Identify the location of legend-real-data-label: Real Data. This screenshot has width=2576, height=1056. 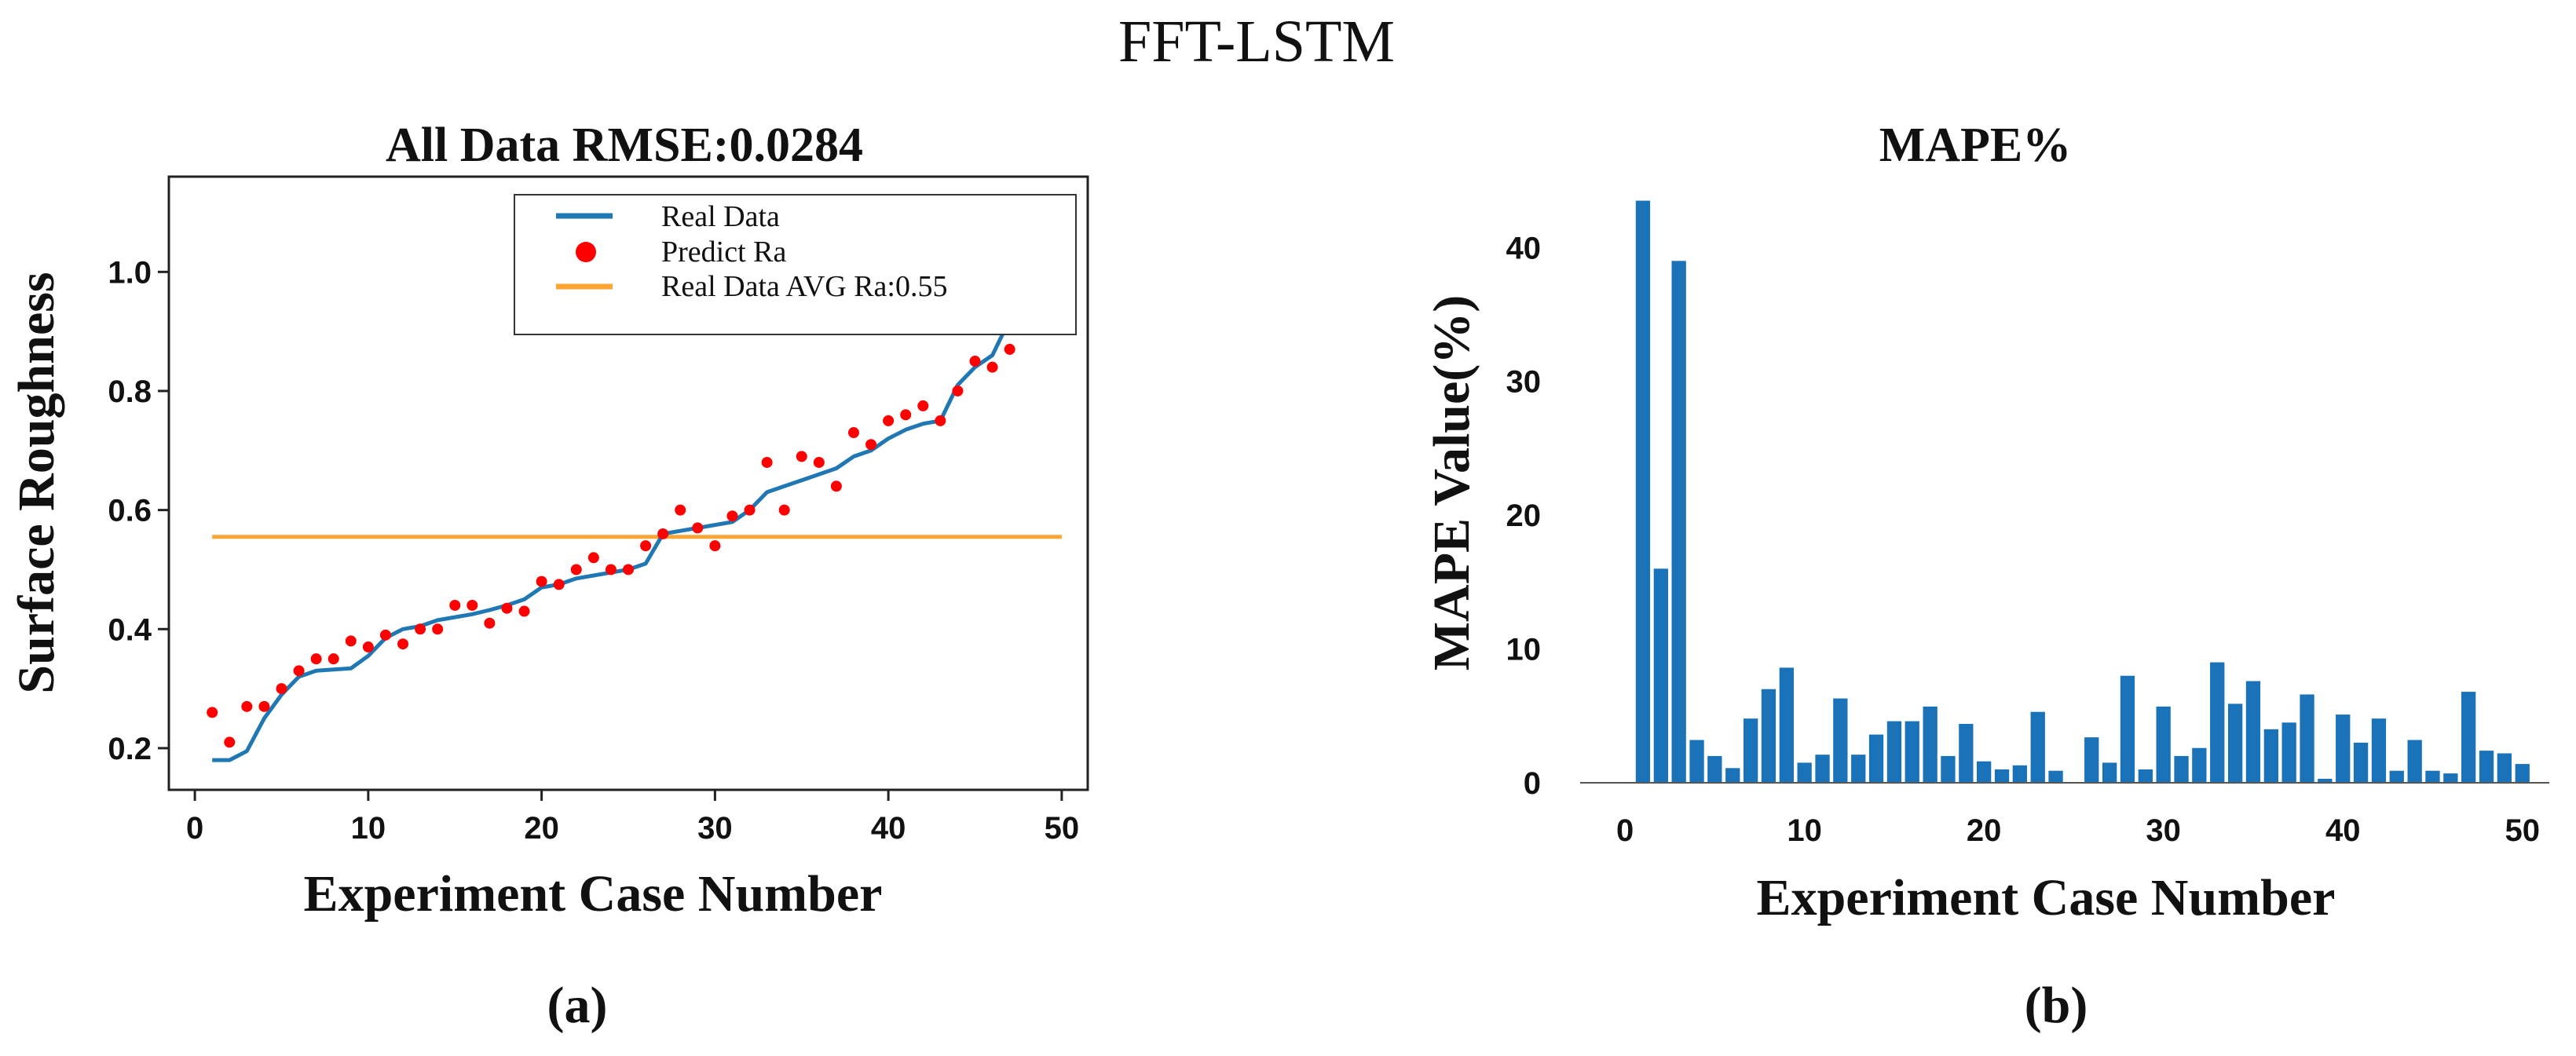
(721, 216).